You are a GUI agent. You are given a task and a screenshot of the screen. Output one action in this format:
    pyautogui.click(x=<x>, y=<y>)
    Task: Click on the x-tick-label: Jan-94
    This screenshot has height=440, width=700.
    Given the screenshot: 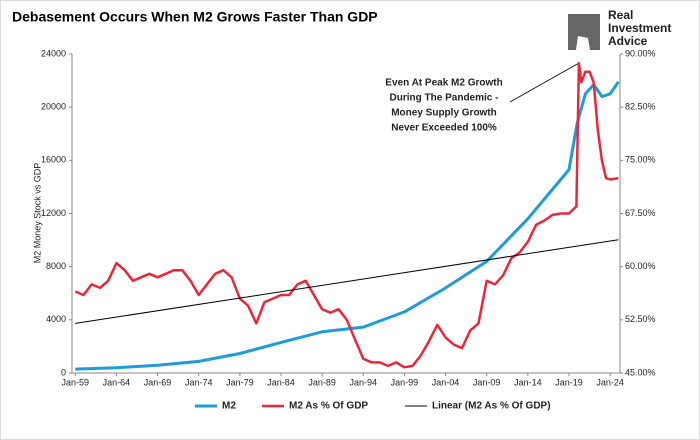 What is the action you would take?
    pyautogui.click(x=364, y=382)
    